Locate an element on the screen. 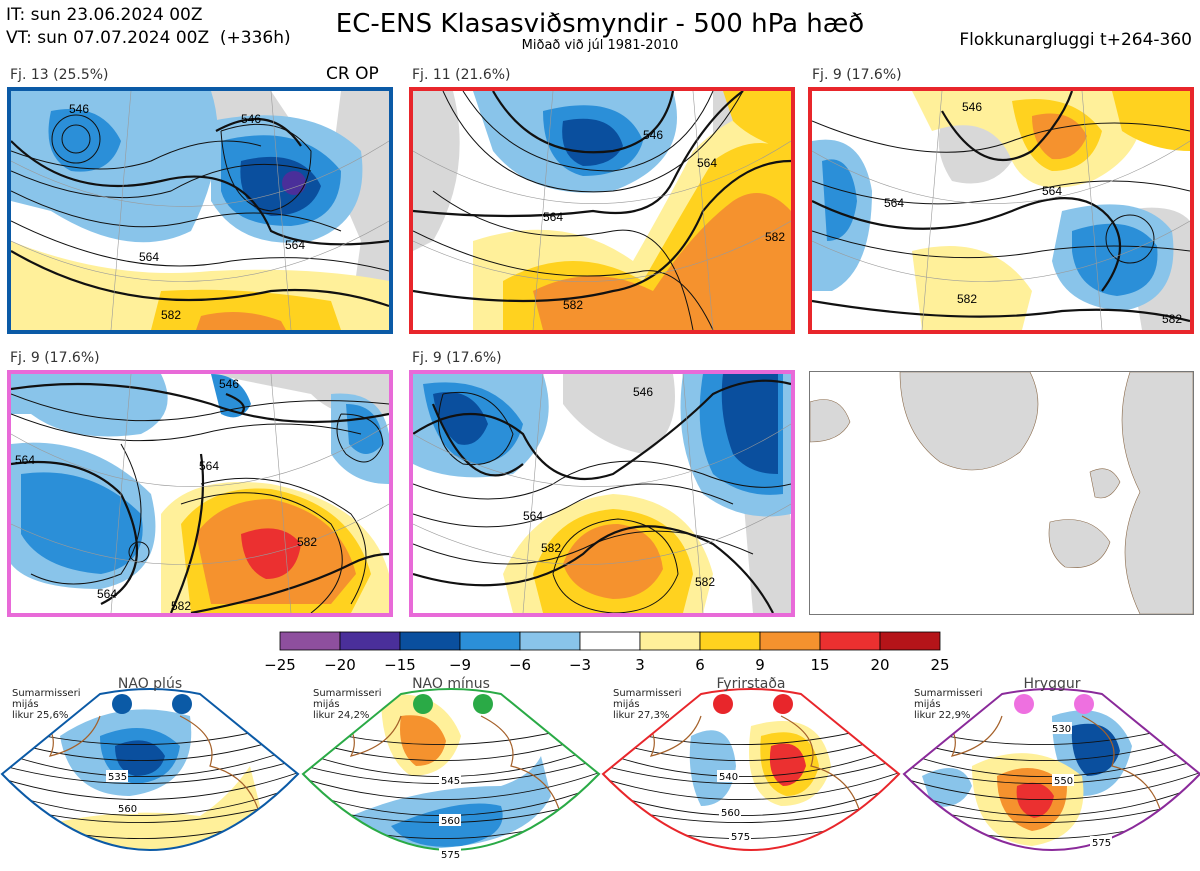 This screenshot has height=871, width=1200. cluster-map-1-graphic: 546 546 564 564 582 is located at coordinates (200, 210).